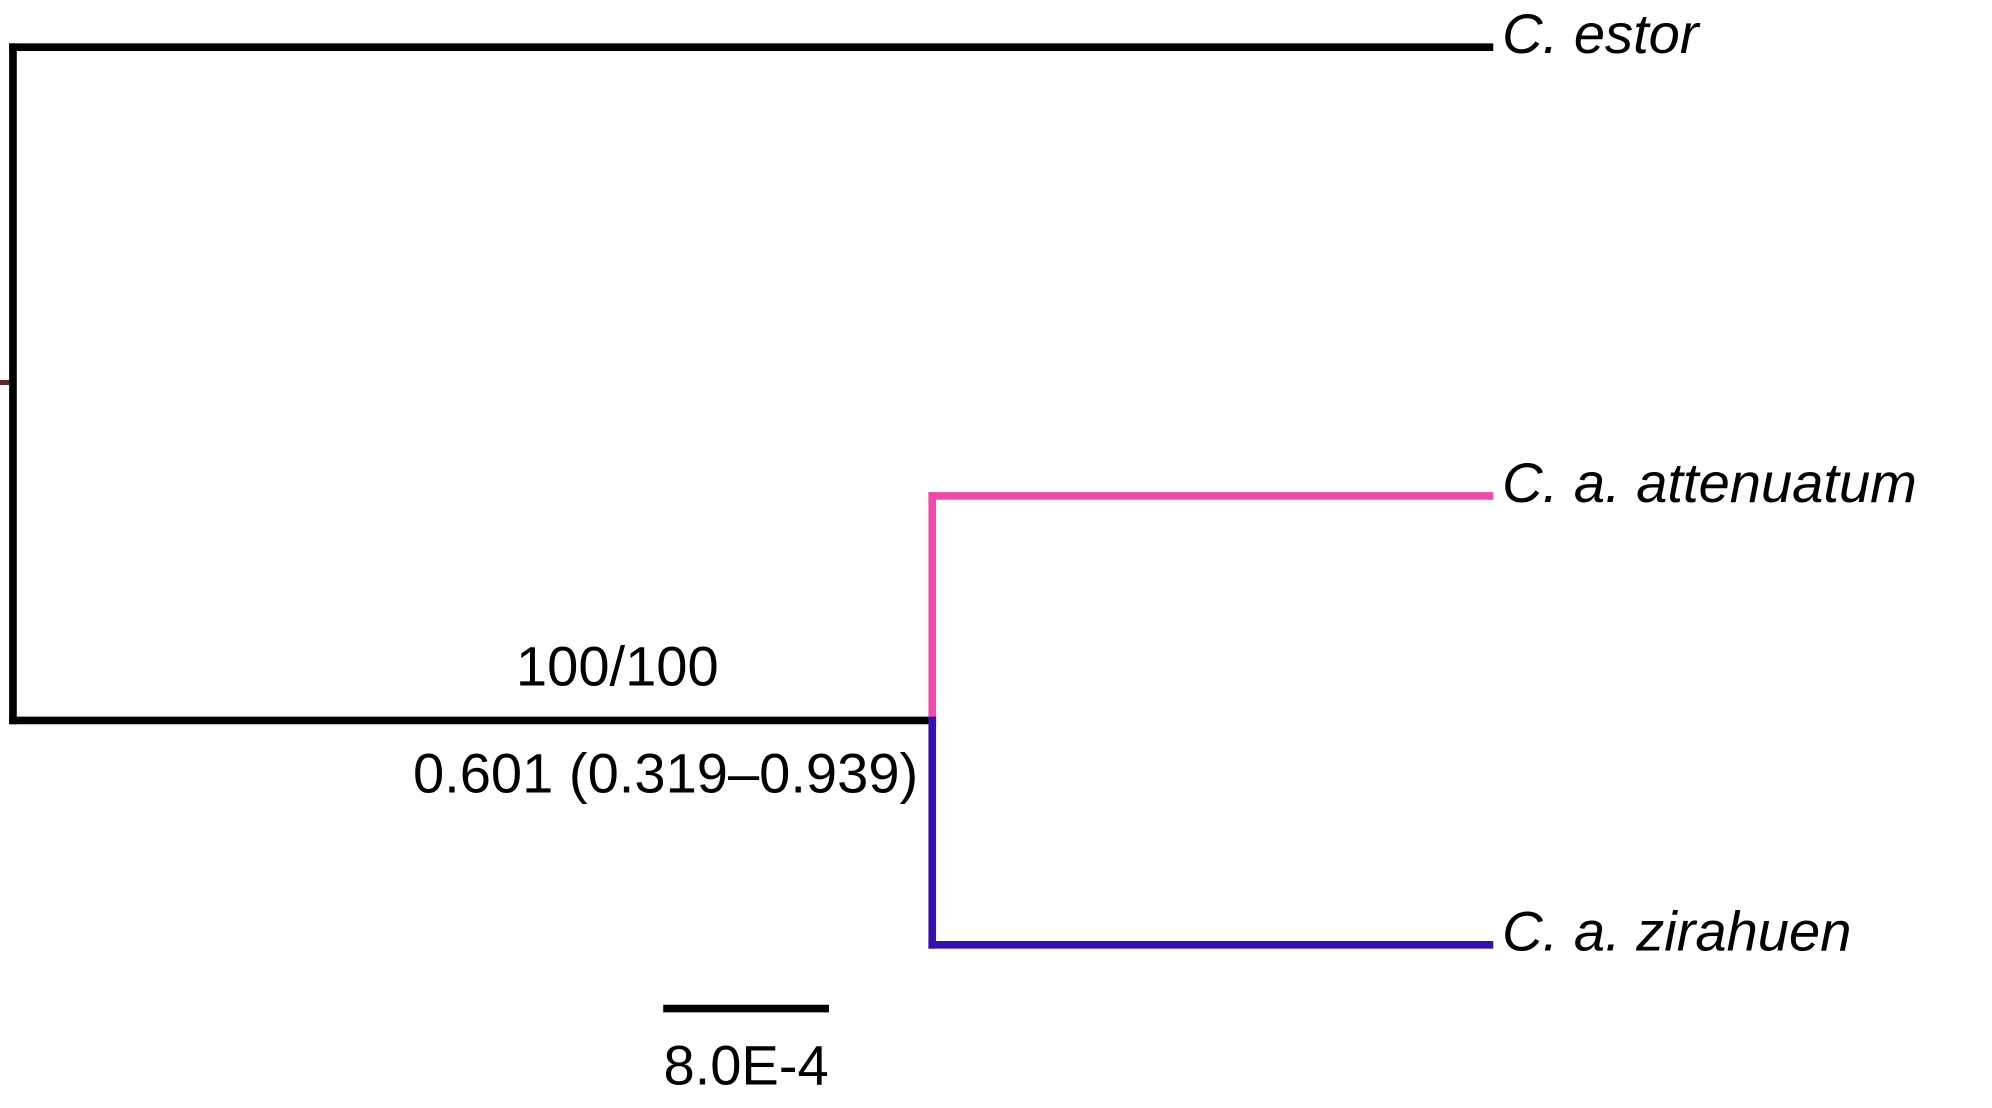 The image size is (1992, 1108). Describe the element at coordinates (1709, 482) in the screenshot. I see `taxon-label: C. a. attenuatum` at that location.